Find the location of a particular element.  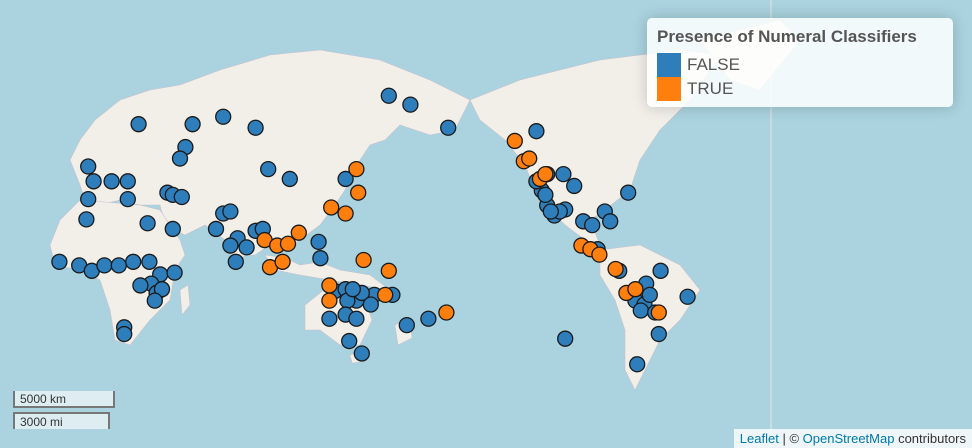

scale-metric: 5000 km is located at coordinates (64, 399).